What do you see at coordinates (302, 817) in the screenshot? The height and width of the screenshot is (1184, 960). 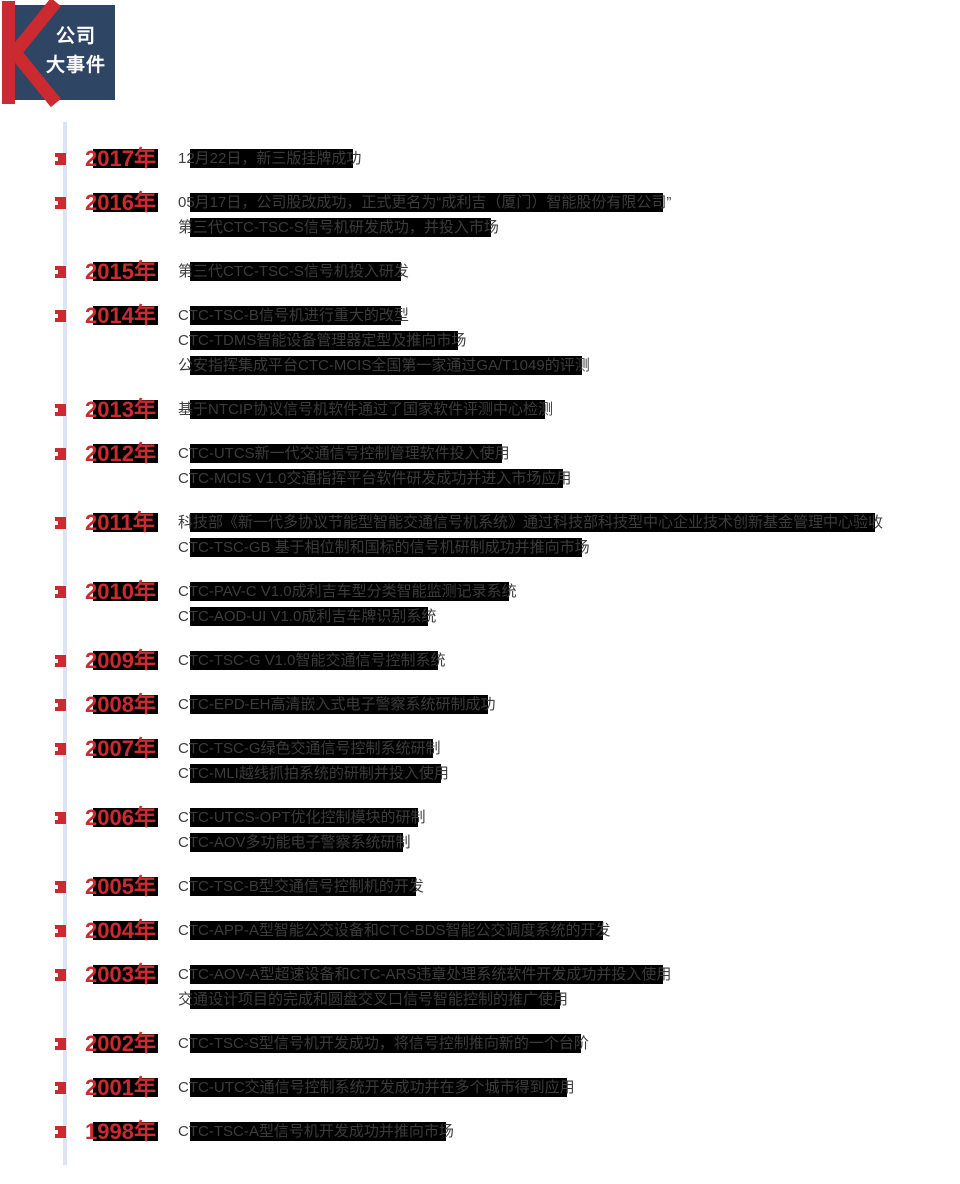 I see `event-text: CTC-UTCS-OPT优化控制模块的研制` at bounding box center [302, 817].